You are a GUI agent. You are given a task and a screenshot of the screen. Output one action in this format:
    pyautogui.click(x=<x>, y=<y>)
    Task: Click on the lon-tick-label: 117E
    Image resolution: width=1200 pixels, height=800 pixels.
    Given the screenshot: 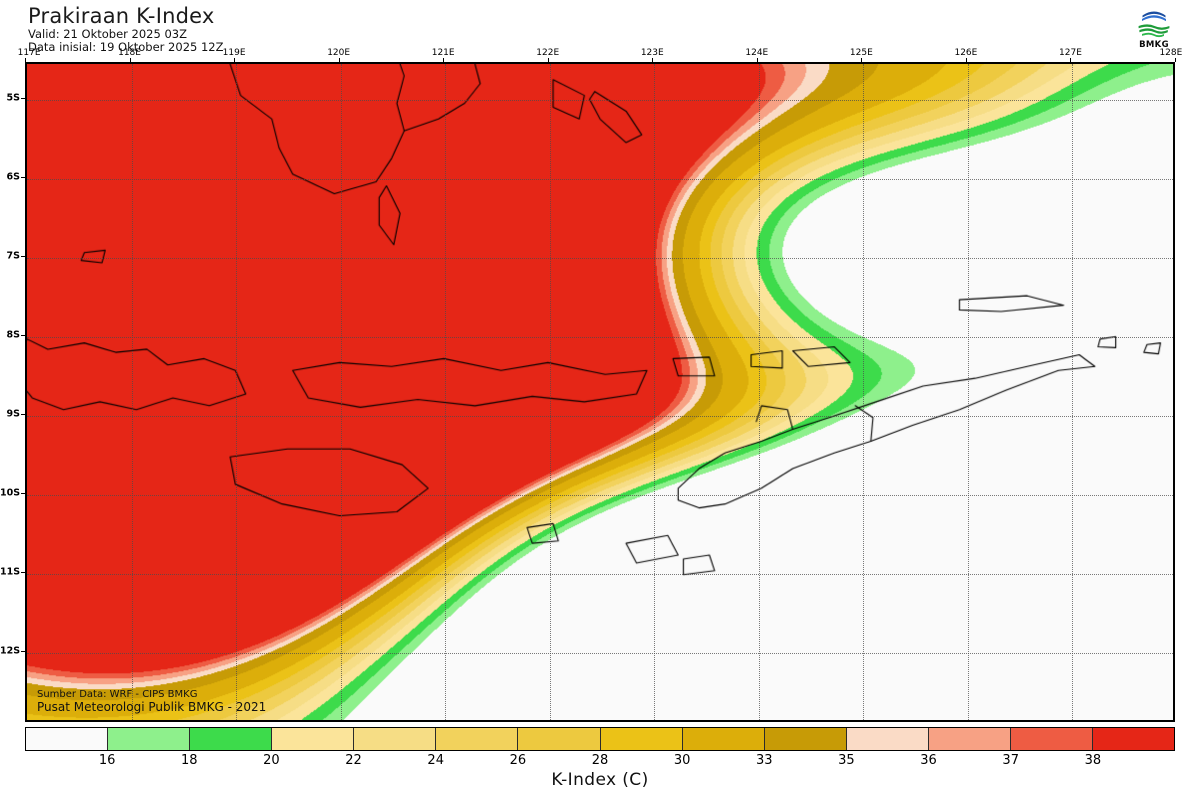 What is the action you would take?
    pyautogui.click(x=29, y=53)
    